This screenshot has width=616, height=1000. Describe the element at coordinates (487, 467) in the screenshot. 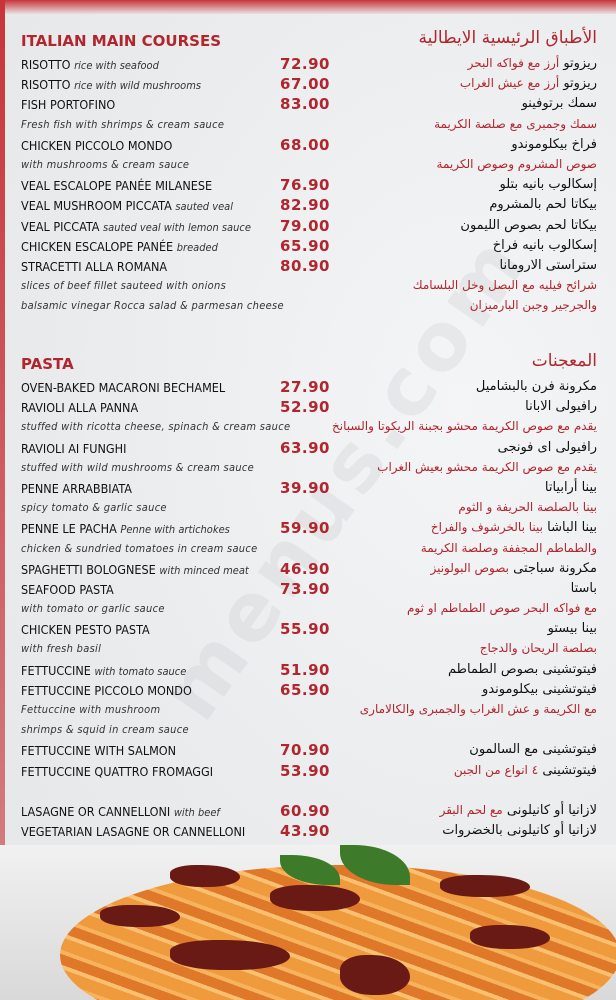

I see `item-name-ar: يقدم مع صوص الكريمة محشو بعيش الغراب` at that location.